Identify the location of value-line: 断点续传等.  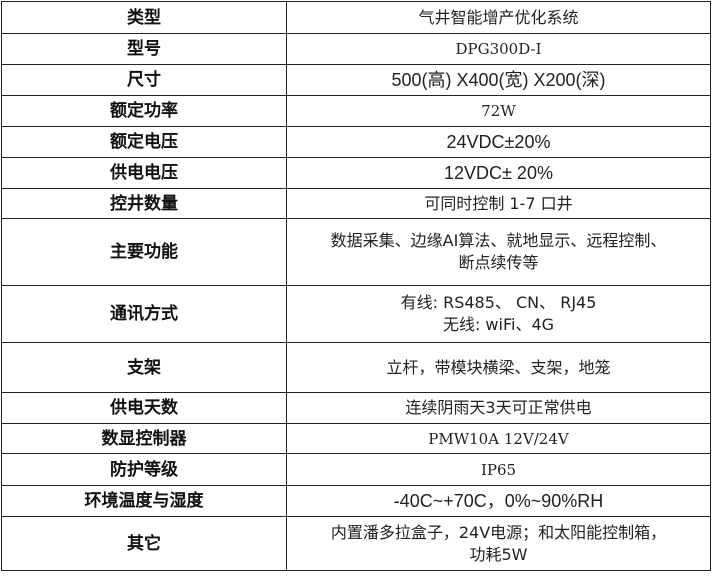
(498, 262).